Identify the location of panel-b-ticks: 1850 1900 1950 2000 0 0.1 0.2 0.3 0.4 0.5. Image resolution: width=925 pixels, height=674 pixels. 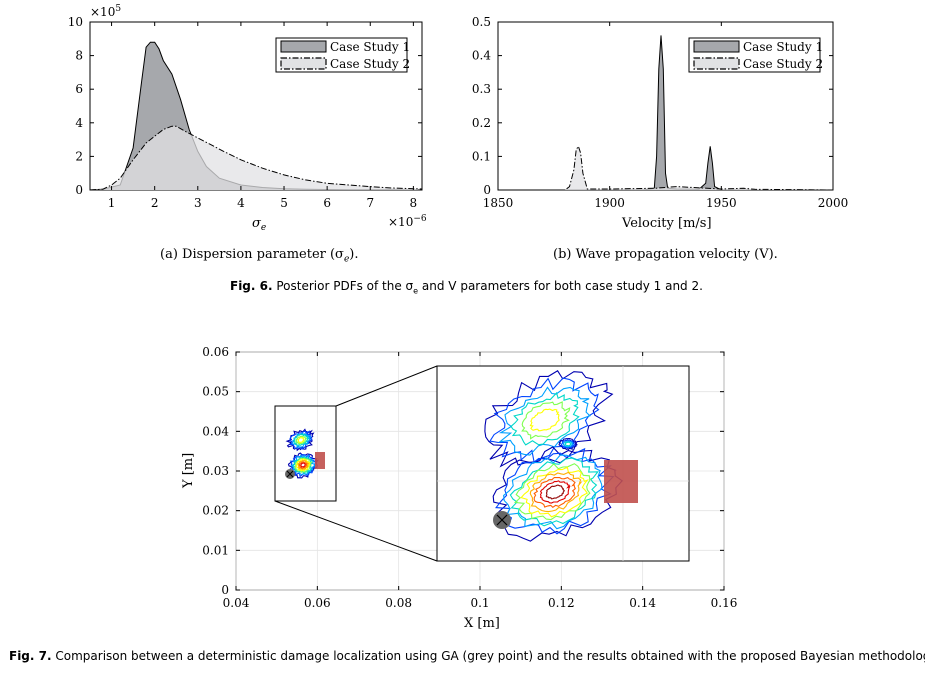
(660, 112).